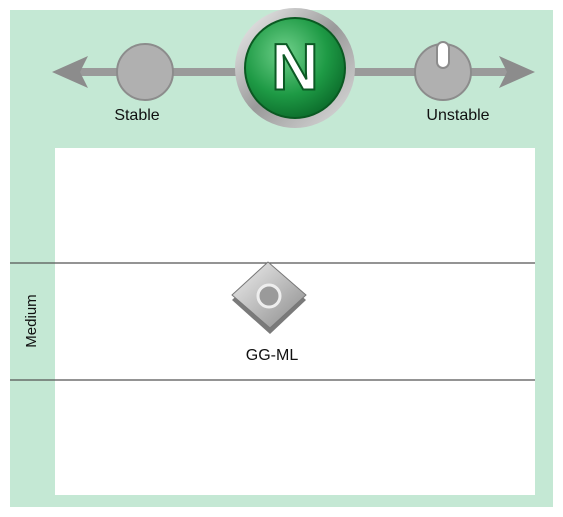 Image resolution: width=563 pixels, height=517 pixels. I want to click on badge, so click(295, 68).